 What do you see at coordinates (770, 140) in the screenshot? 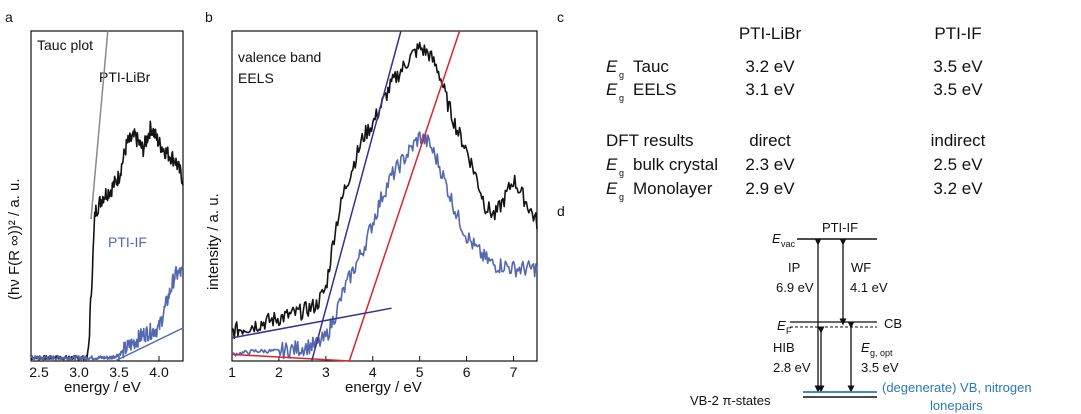
I see `dft-header-direct: direct` at bounding box center [770, 140].